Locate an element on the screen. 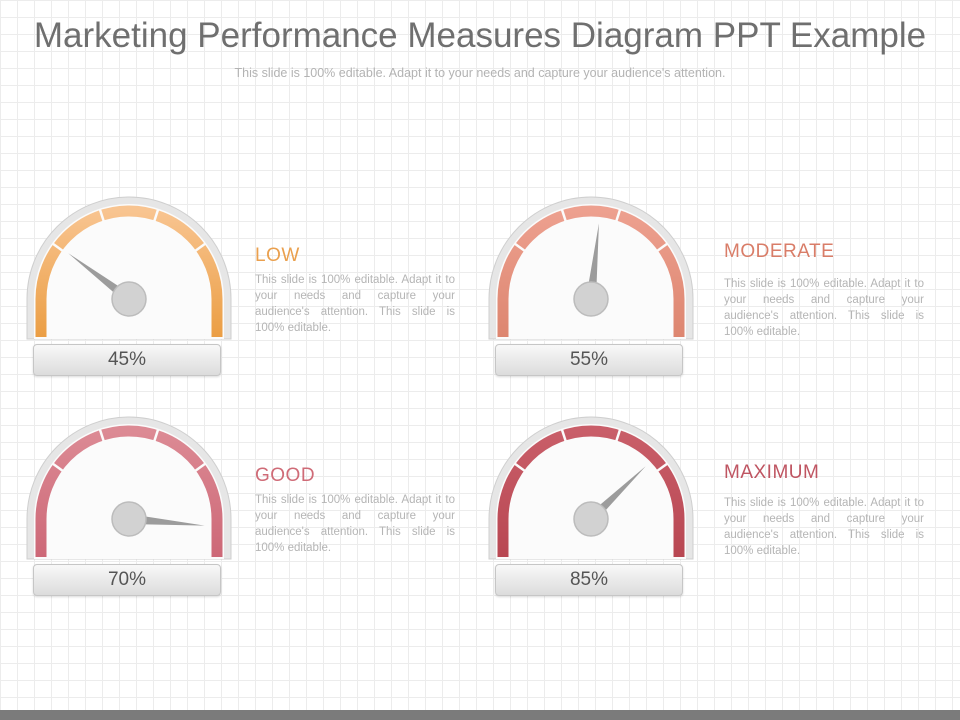 This screenshot has height=720, width=960. gauge-maximum is located at coordinates (591, 488).